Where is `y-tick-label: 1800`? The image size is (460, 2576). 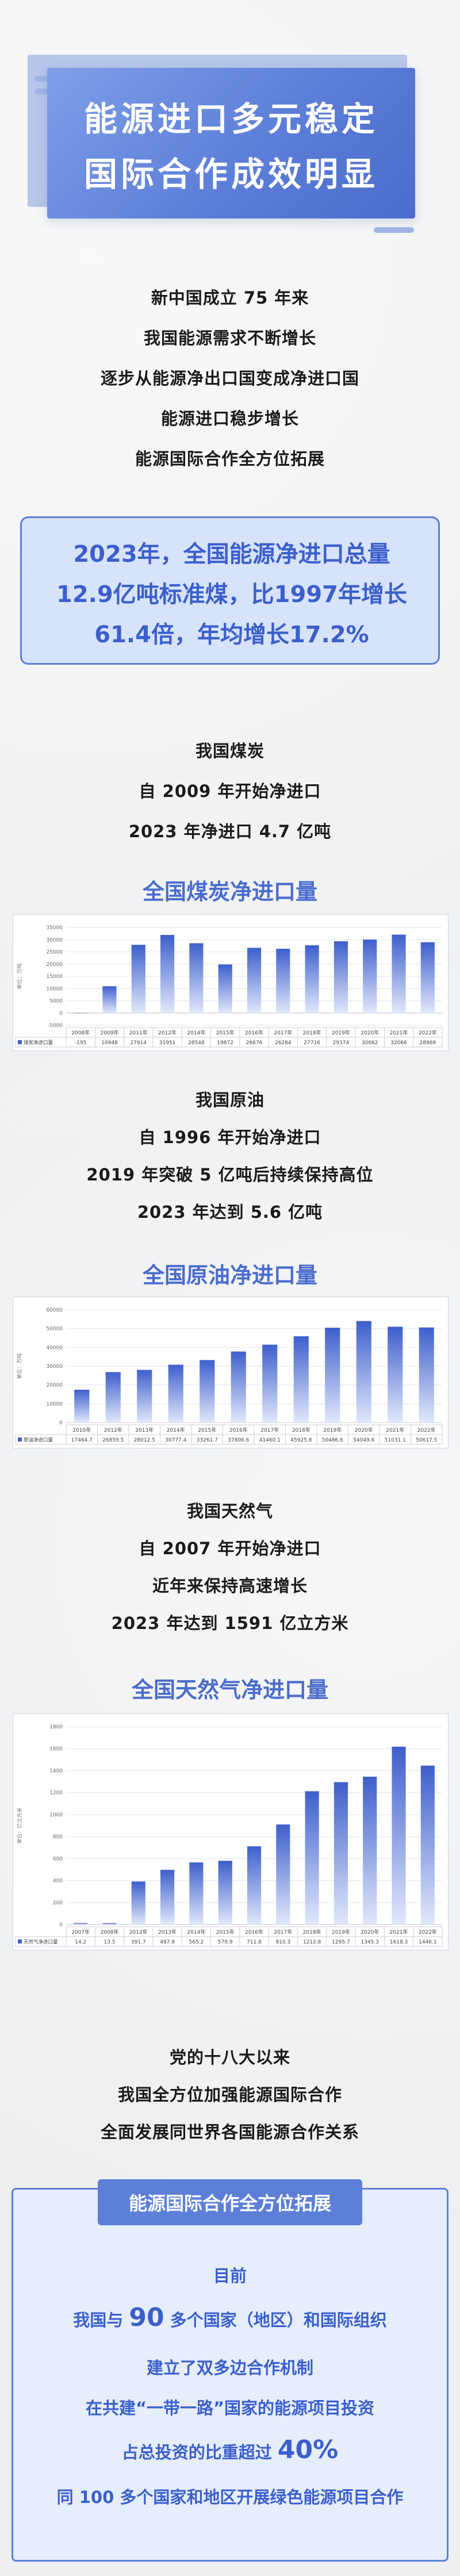
y-tick-label: 1800 is located at coordinates (56, 1727).